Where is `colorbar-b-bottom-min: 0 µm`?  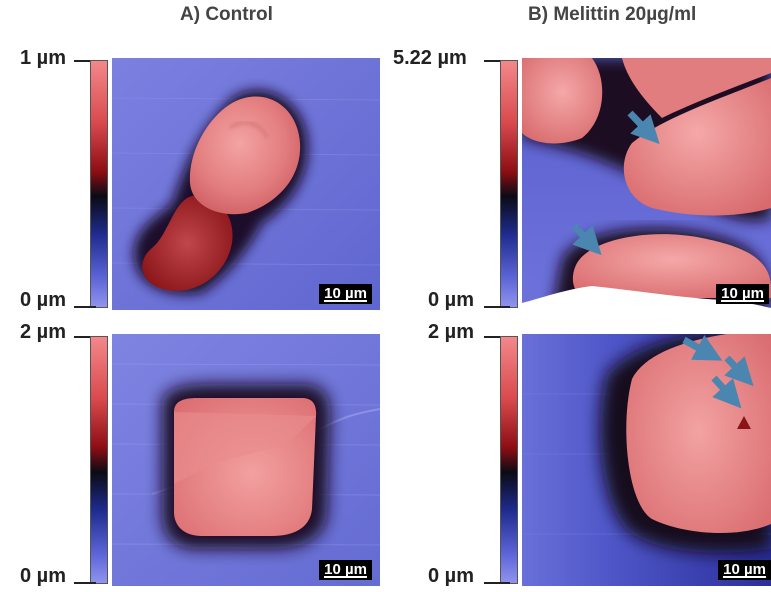
colorbar-b-bottom-min: 0 µm is located at coordinates (451, 576).